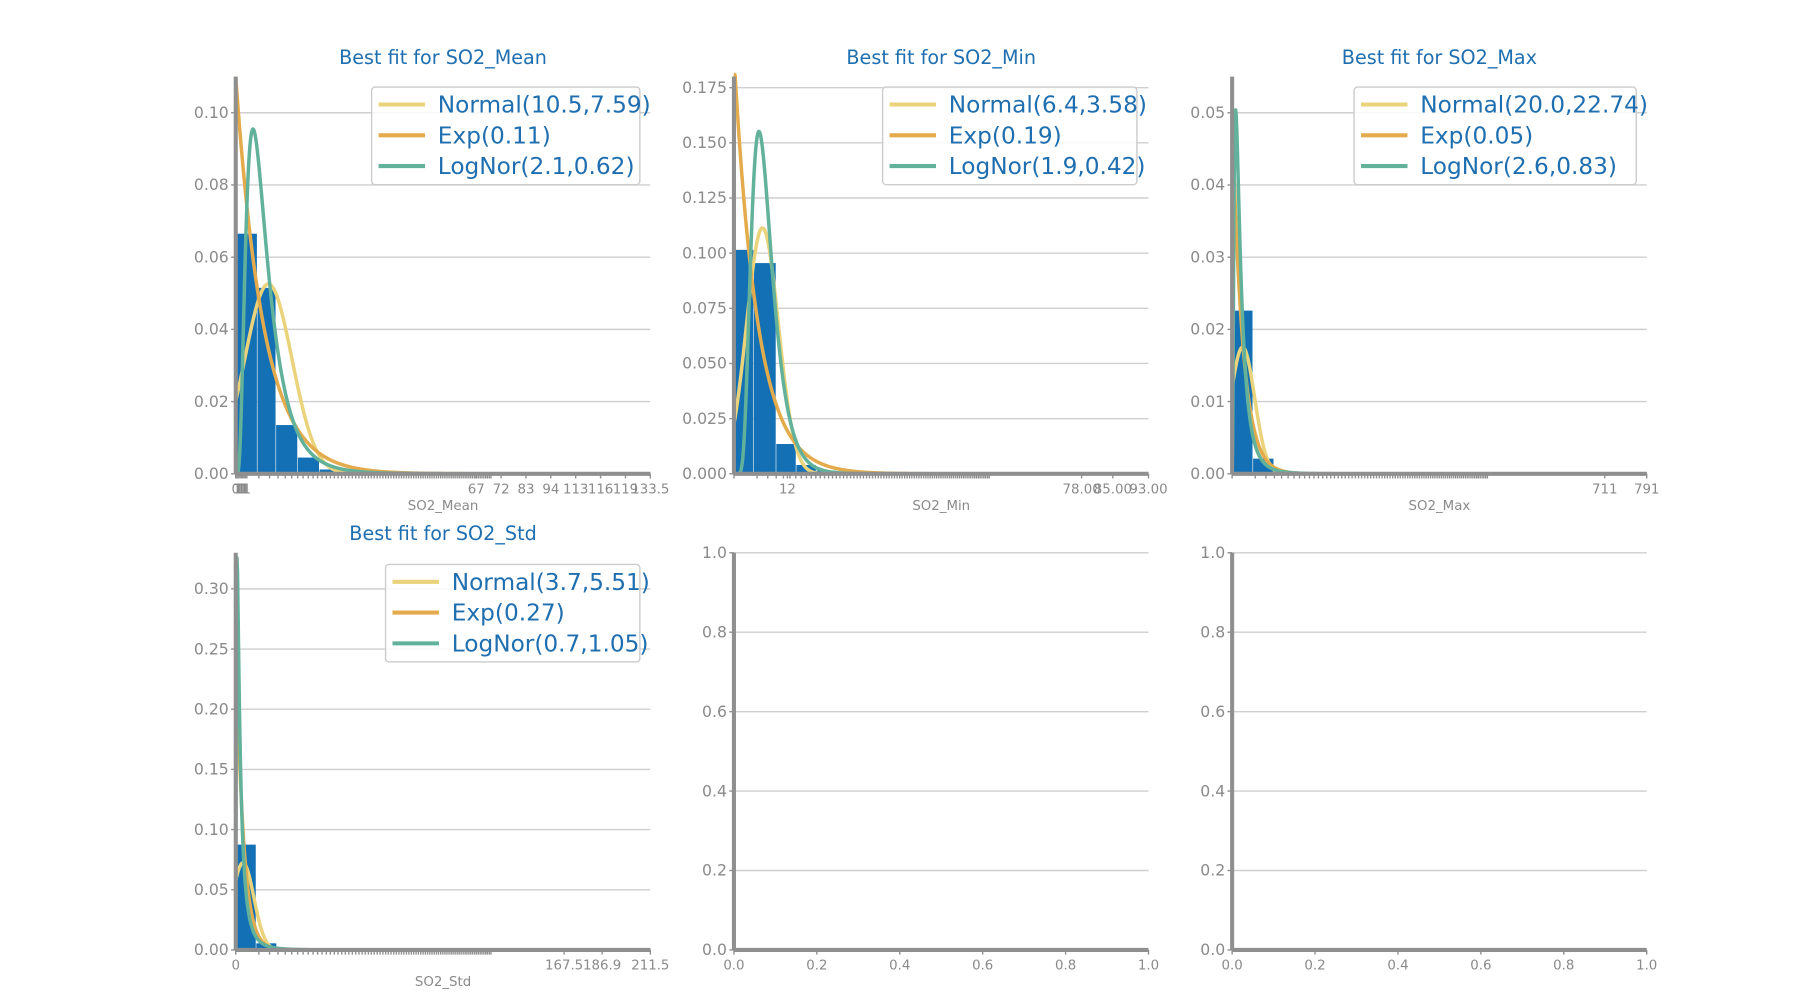  Describe the element at coordinates (443, 57) in the screenshot. I see `subplot-title: Best fit for SO2_Mean` at that location.